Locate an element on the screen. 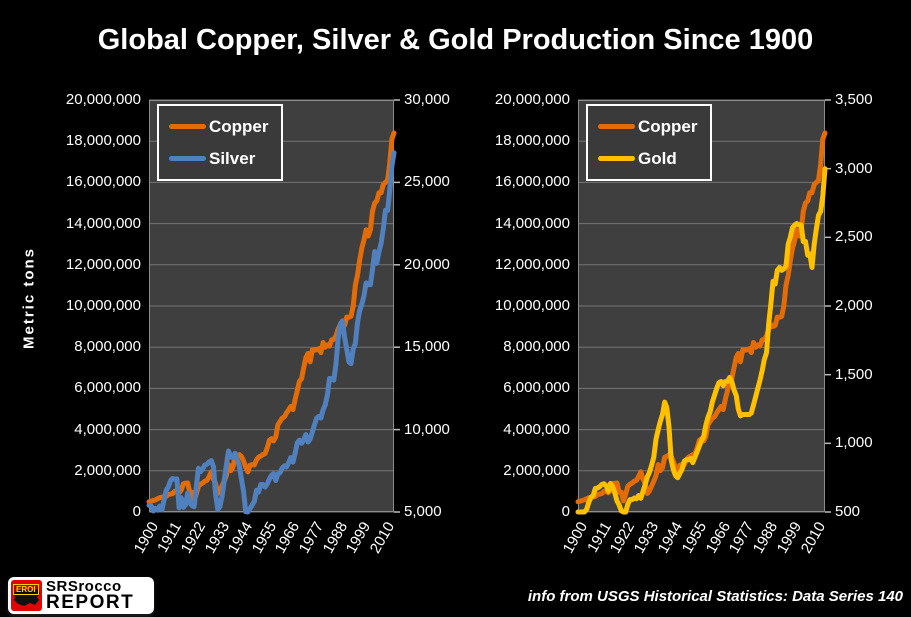 The image size is (911, 617). eroi-badge: EROI is located at coordinates (26, 589).